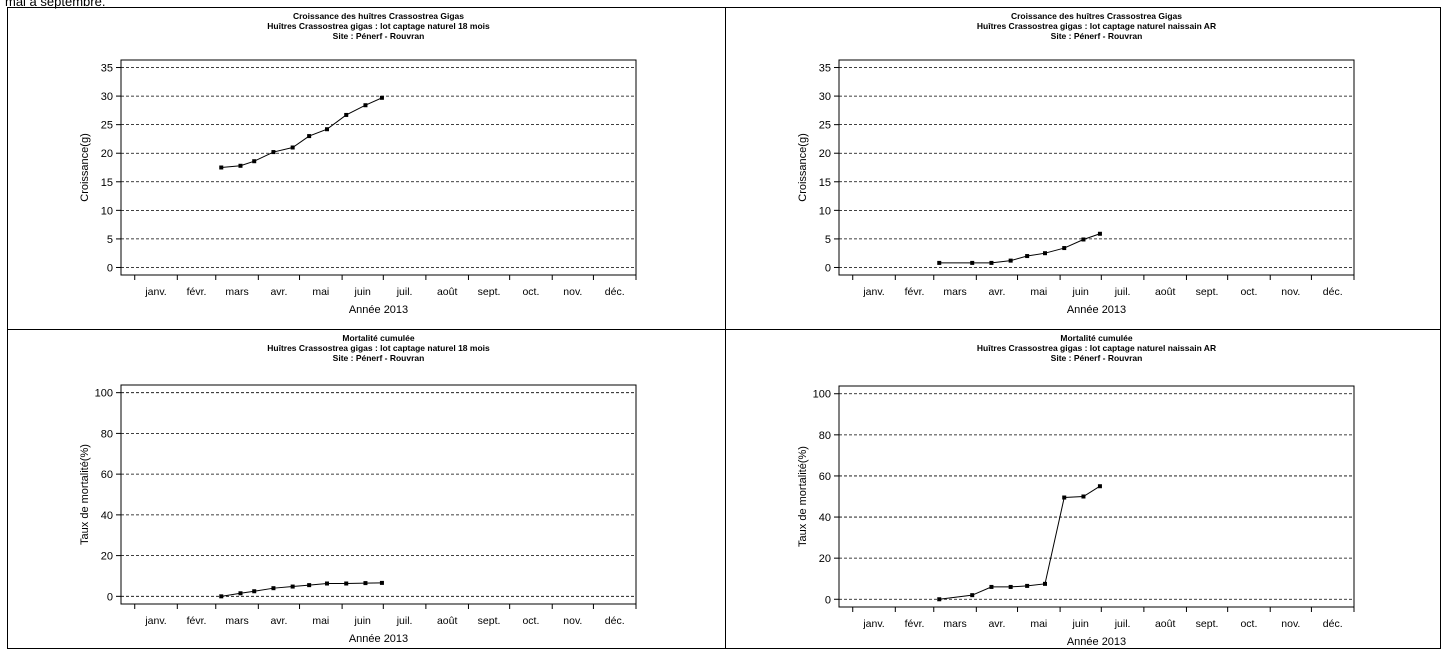 The width and height of the screenshot is (1448, 650). Describe the element at coordinates (1096, 338) in the screenshot. I see `chart-title: Mortalité cumulée` at that location.